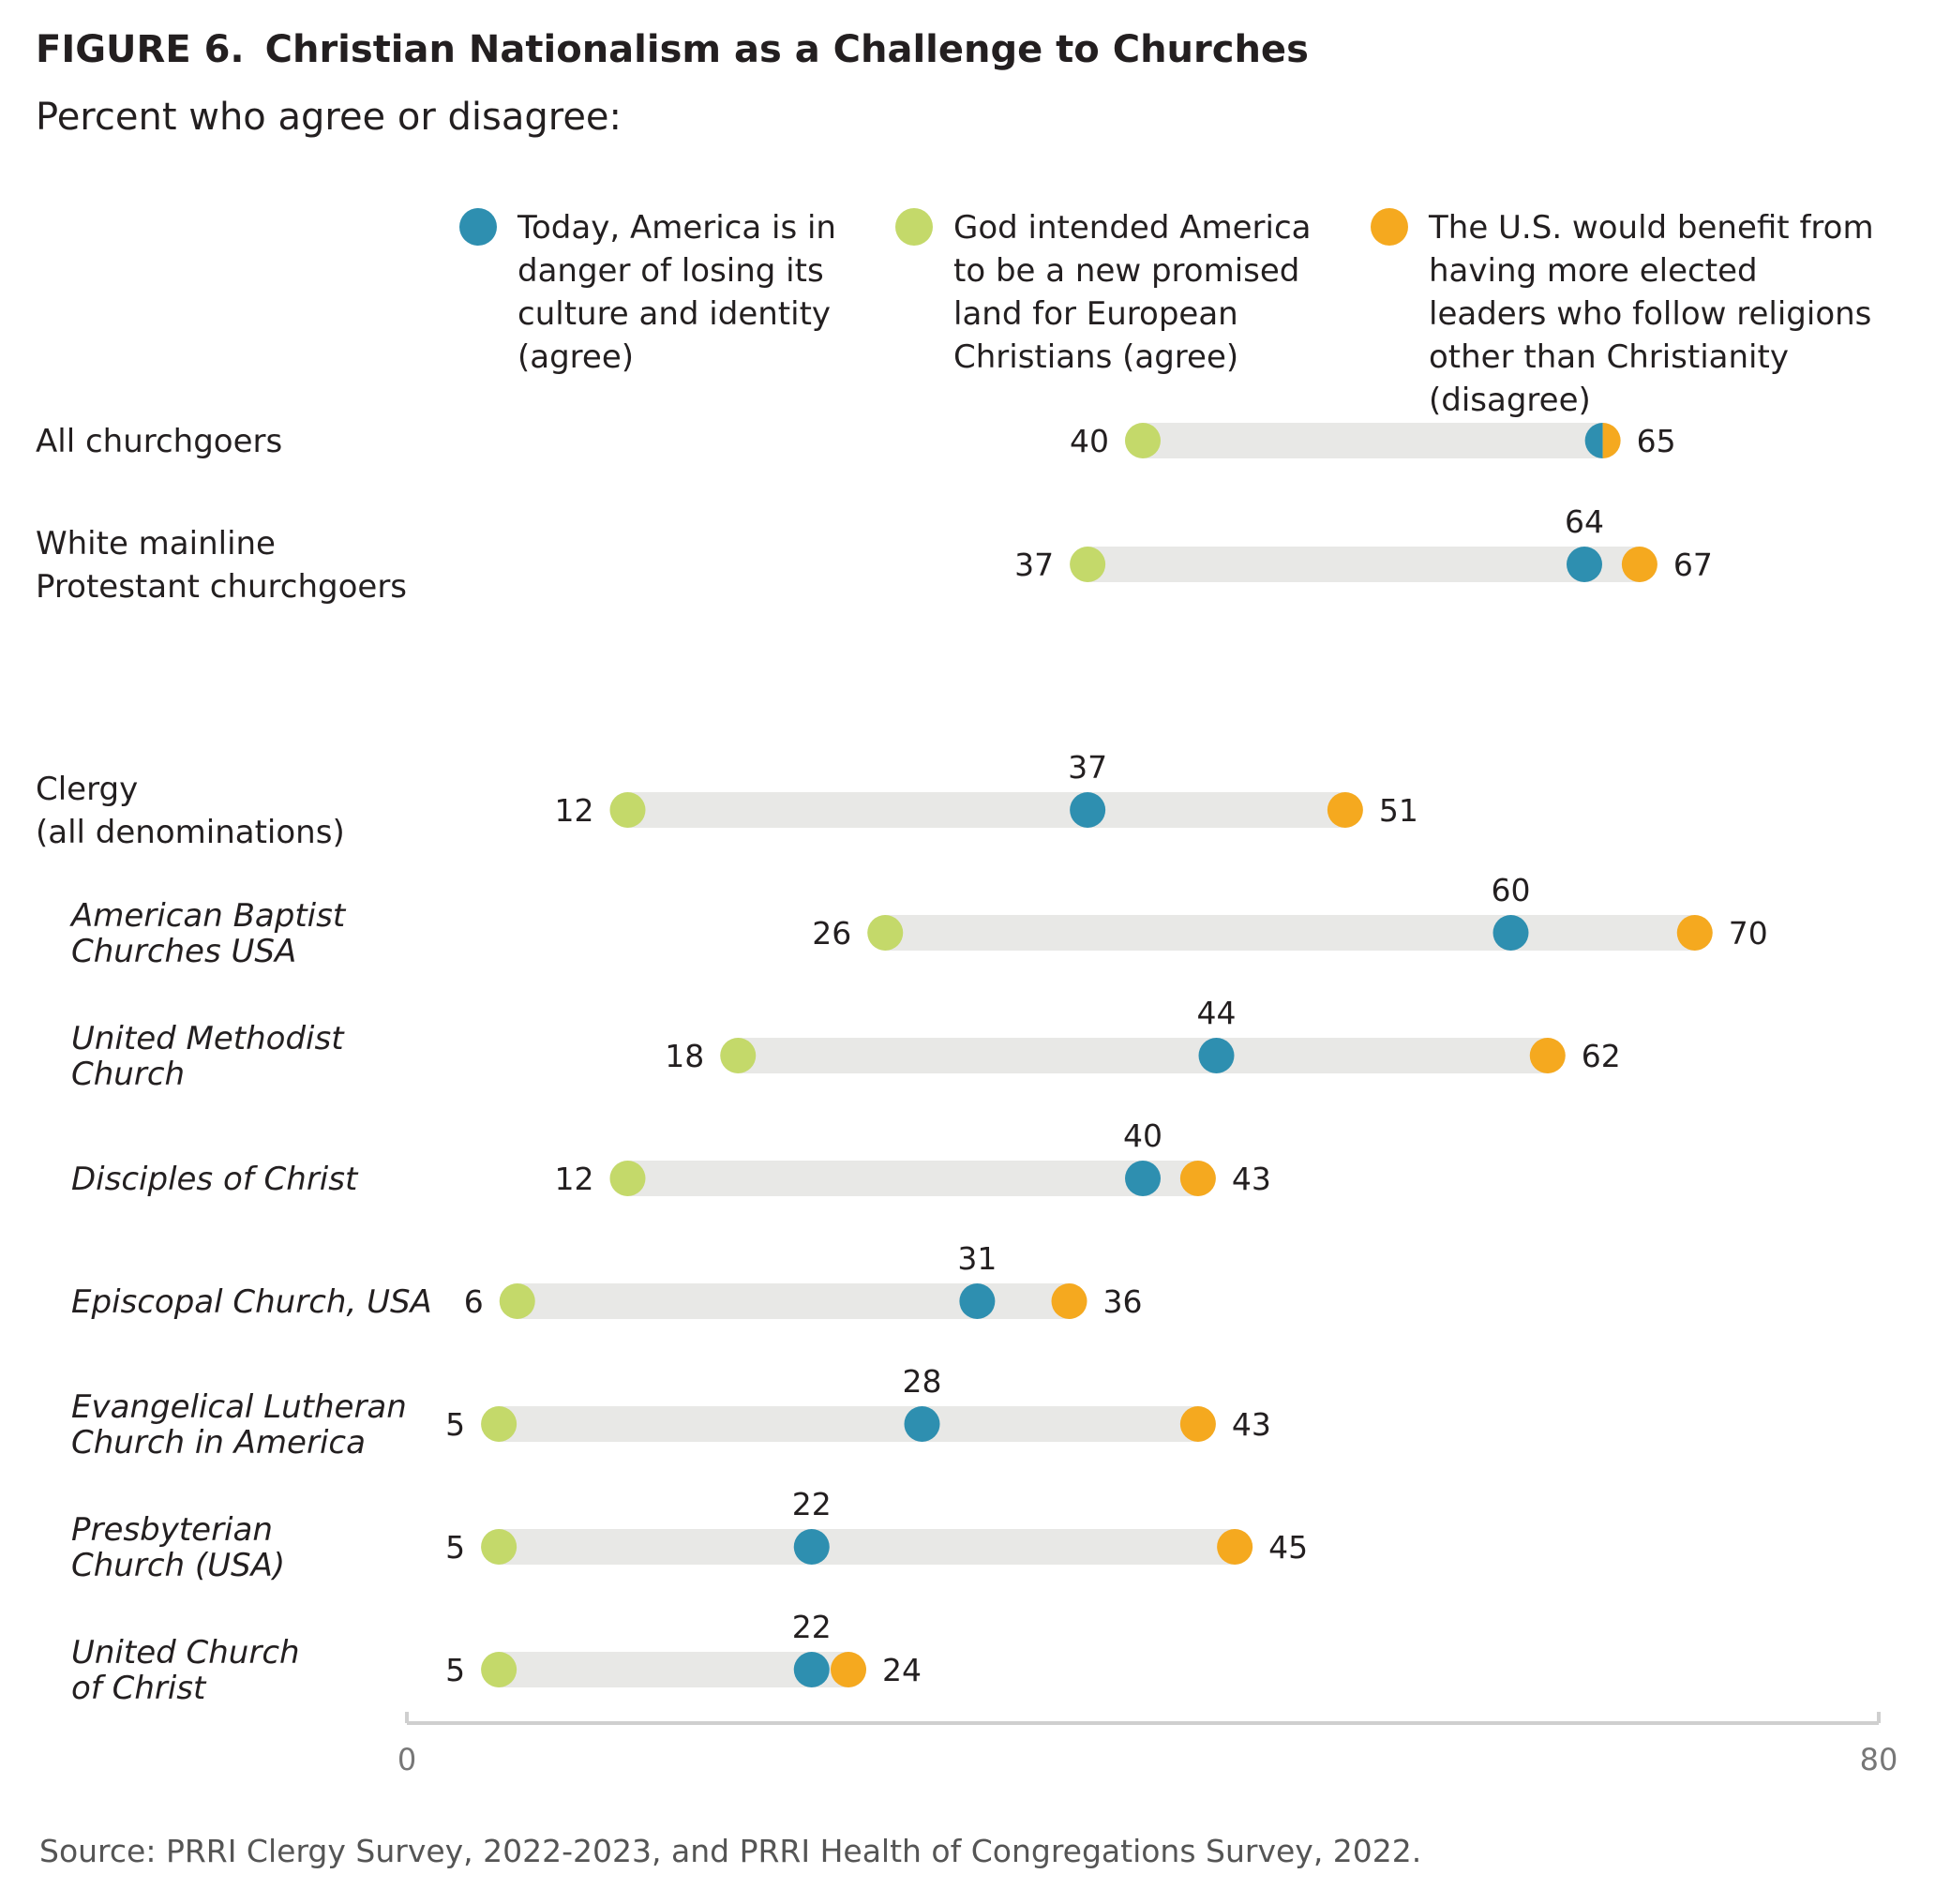  Describe the element at coordinates (1288, 1547) in the screenshot. I see `value-label-benefit: 45` at that location.